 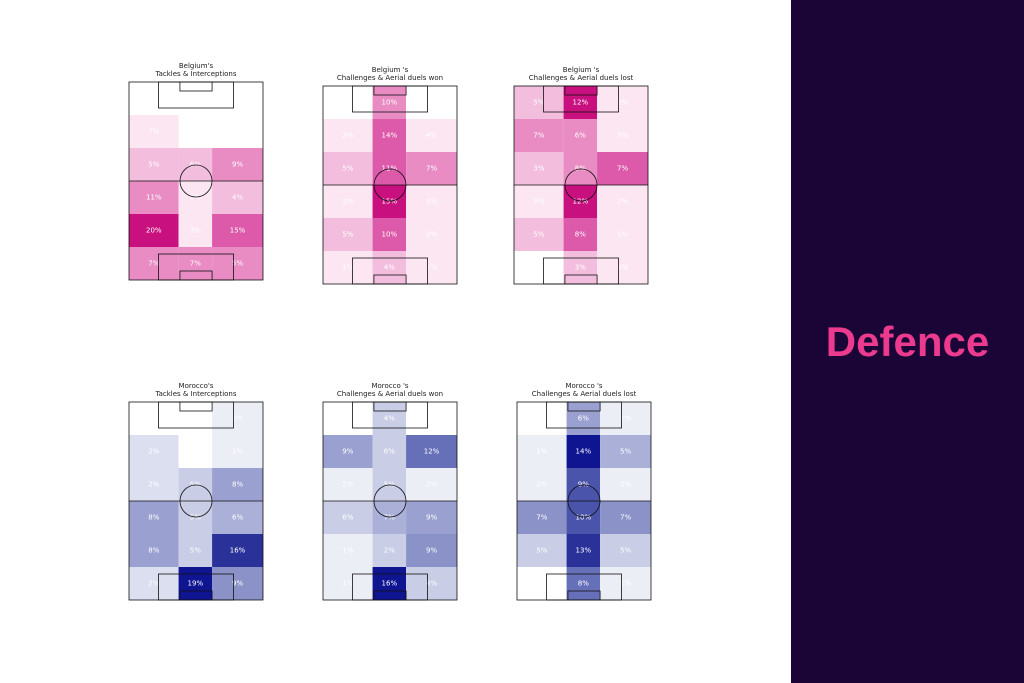 What do you see at coordinates (581, 78) in the screenshot?
I see `panel-title: Challenges & Aerial duels lost` at bounding box center [581, 78].